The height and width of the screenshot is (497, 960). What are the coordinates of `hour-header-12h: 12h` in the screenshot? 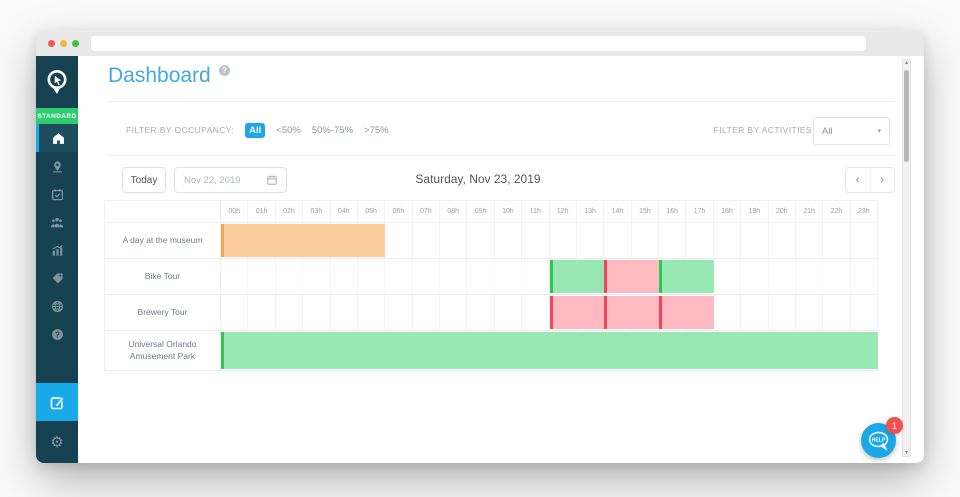 It's located at (563, 211).